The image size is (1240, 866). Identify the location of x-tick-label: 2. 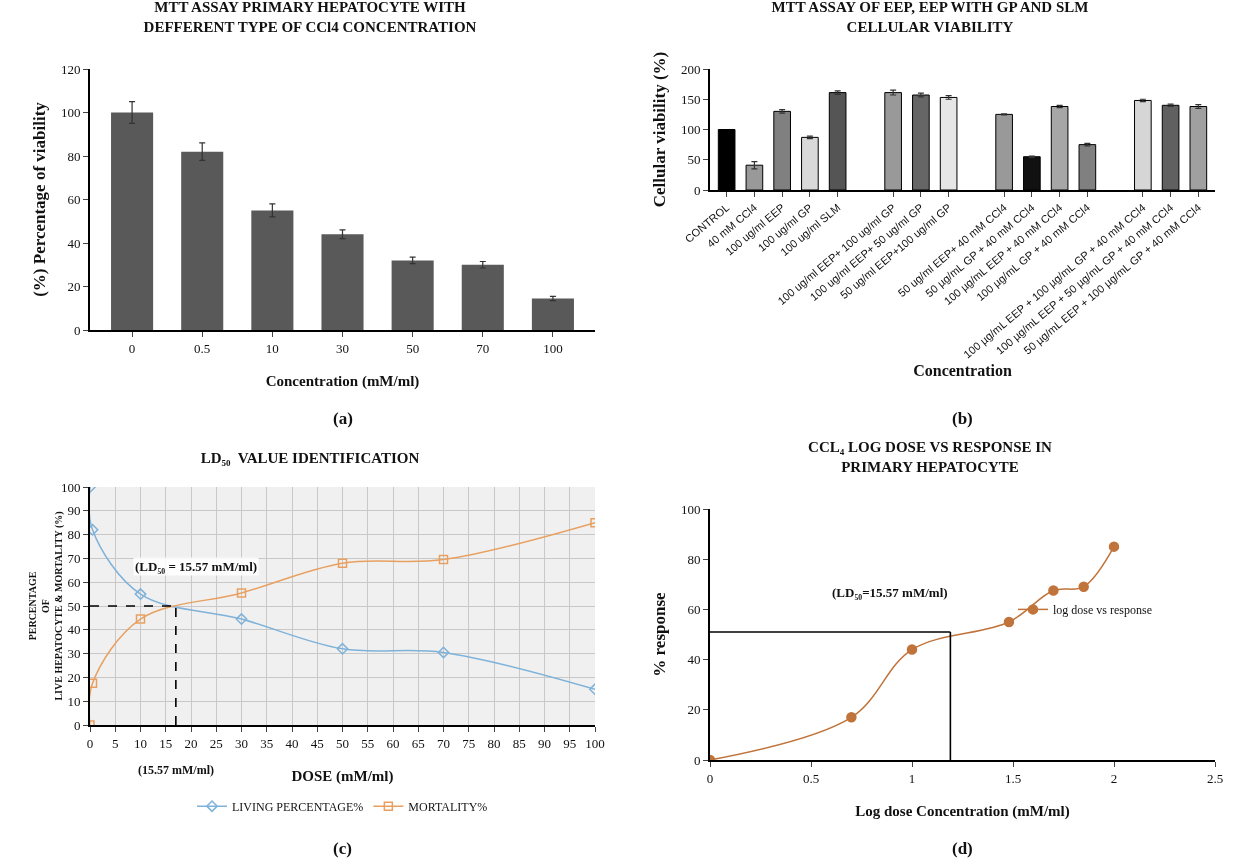
(1114, 778).